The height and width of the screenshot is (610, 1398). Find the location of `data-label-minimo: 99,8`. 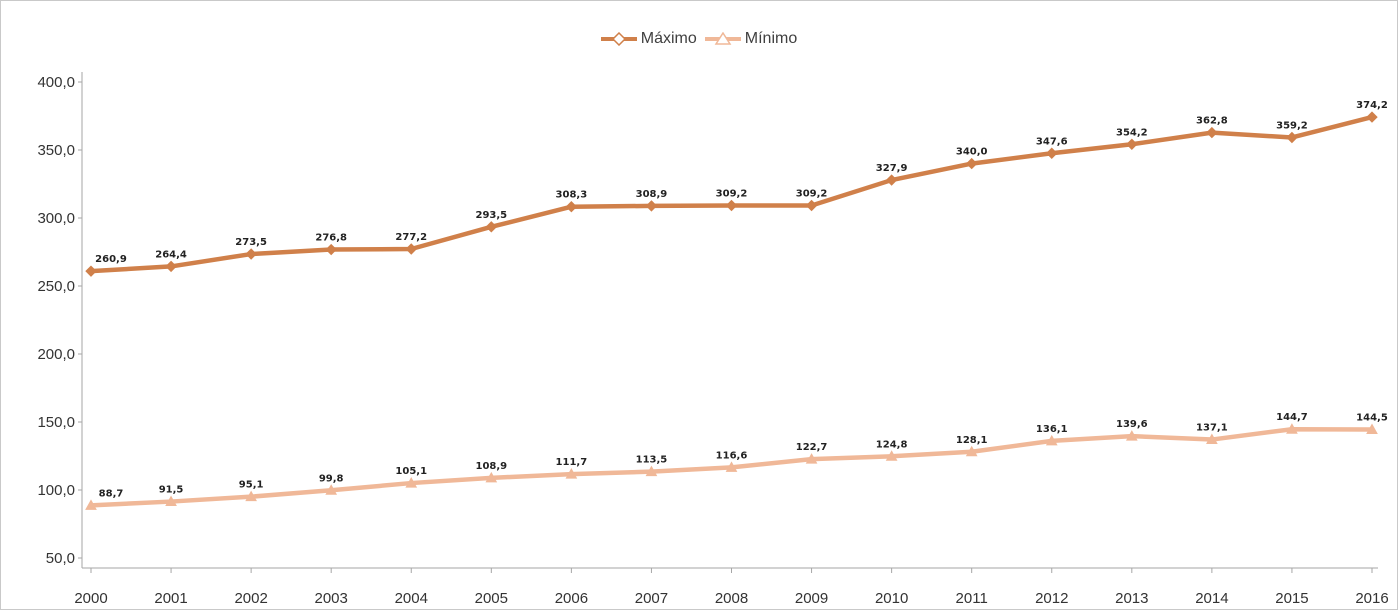

data-label-minimo: 99,8 is located at coordinates (331, 478).